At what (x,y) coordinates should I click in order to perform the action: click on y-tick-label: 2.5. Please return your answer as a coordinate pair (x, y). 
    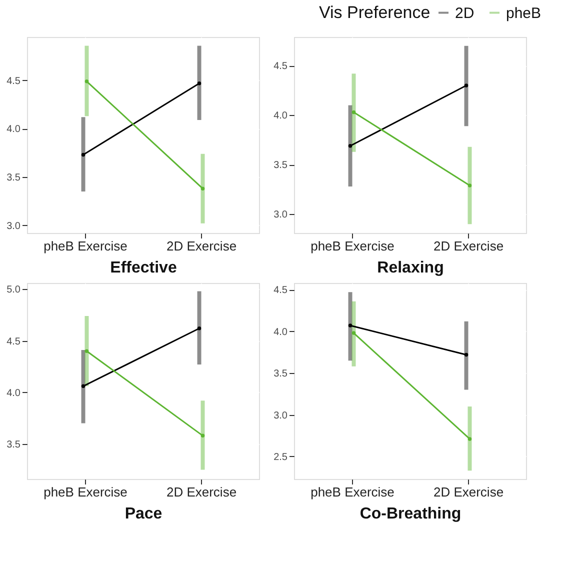
    Looking at the image, I should click on (281, 457).